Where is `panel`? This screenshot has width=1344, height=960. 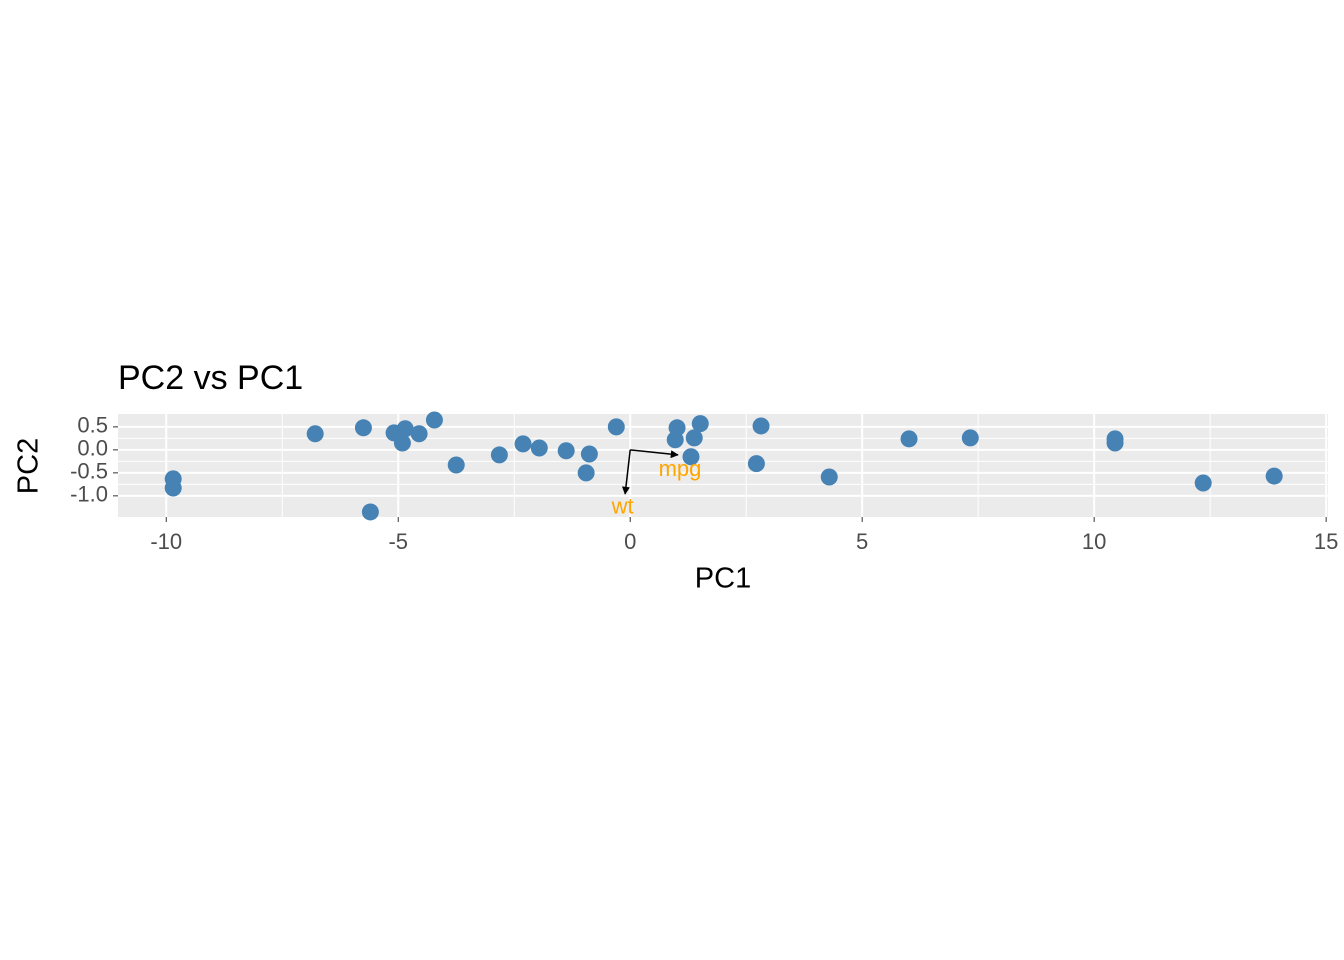 panel is located at coordinates (723, 465).